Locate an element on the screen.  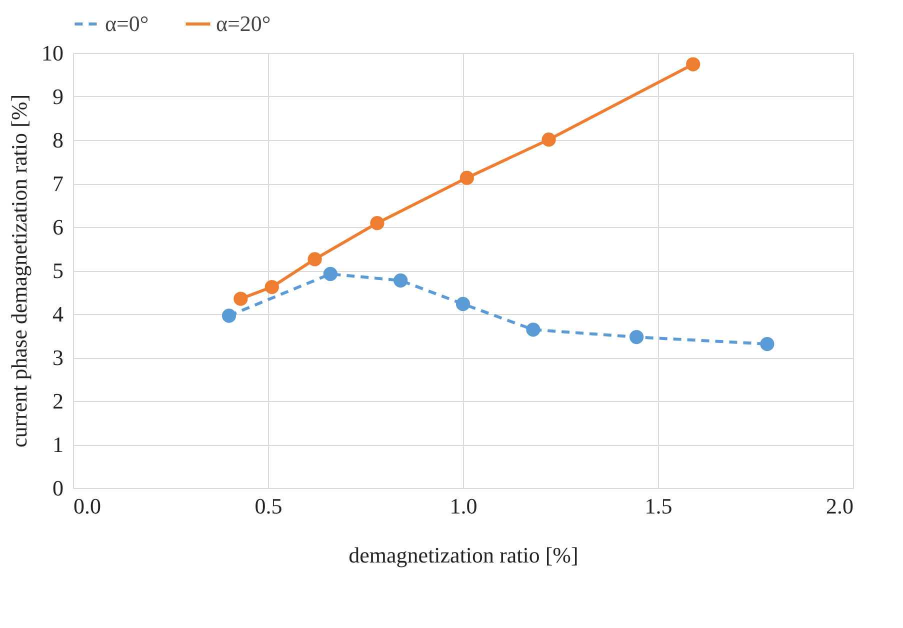
x-tick-label: 1.5 is located at coordinates (658, 506).